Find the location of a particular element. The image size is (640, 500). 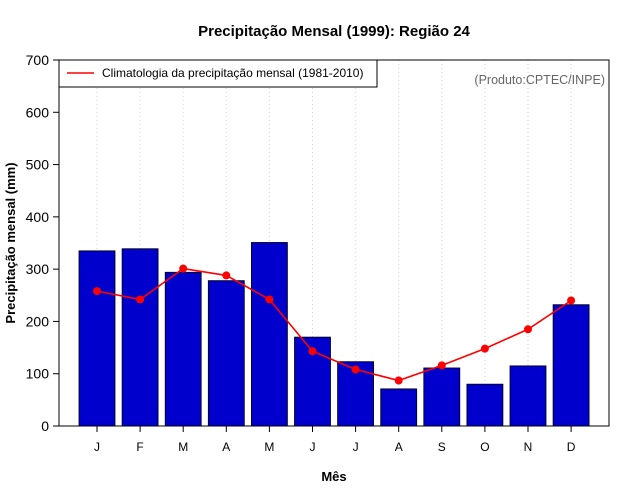

x-tick-label: N is located at coordinates (528, 447).